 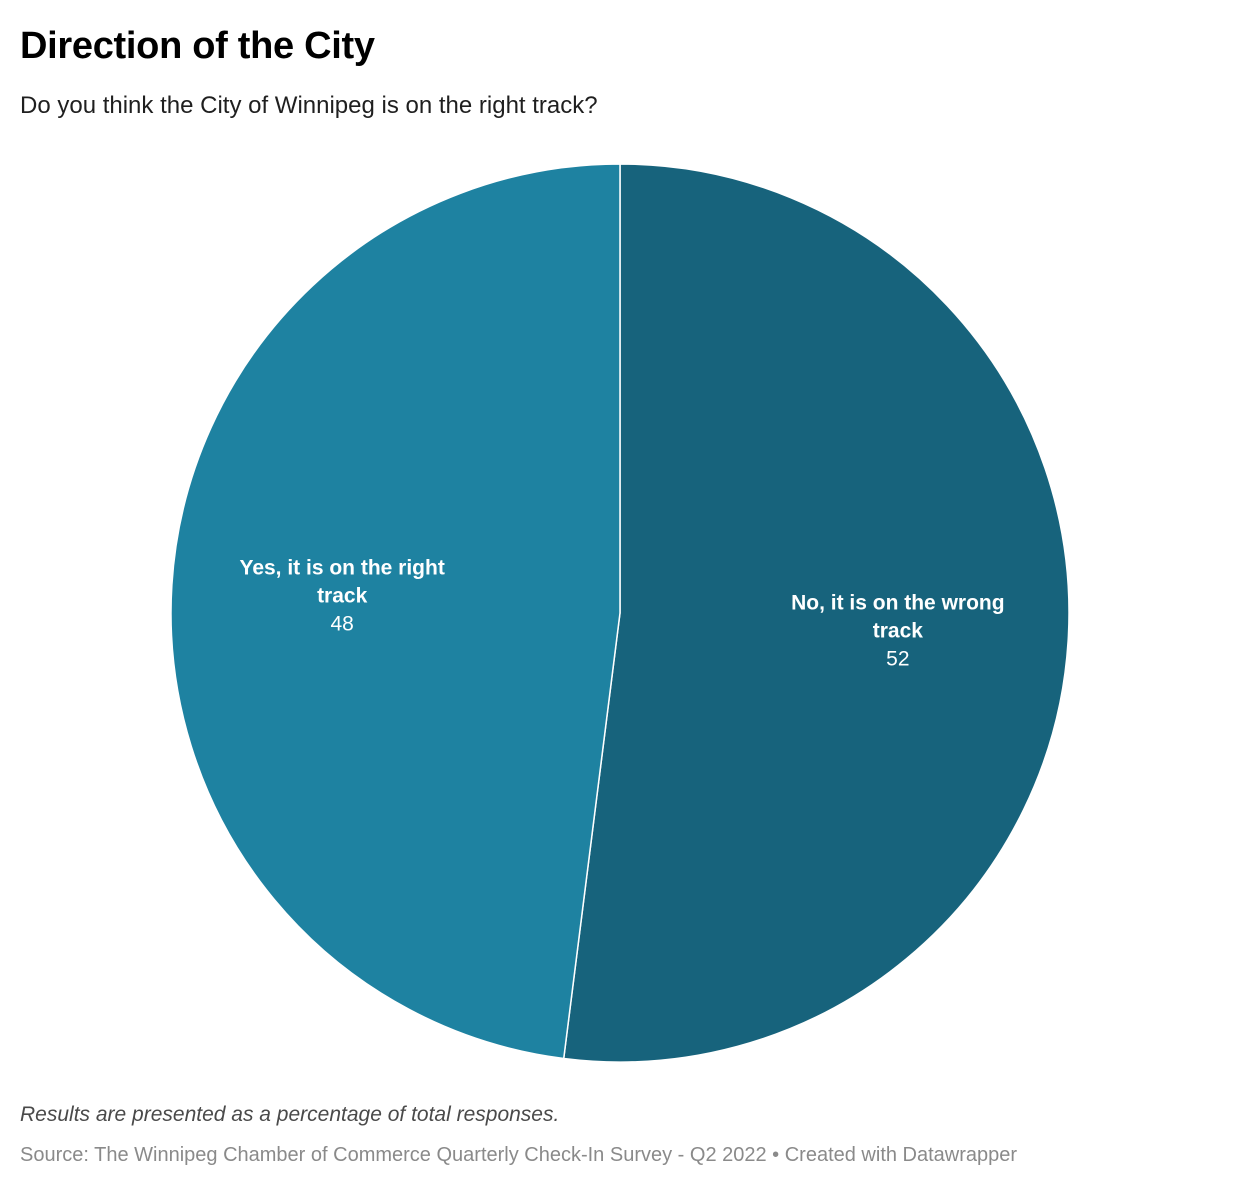 What do you see at coordinates (197, 46) in the screenshot?
I see `chart-title: Direction of the City` at bounding box center [197, 46].